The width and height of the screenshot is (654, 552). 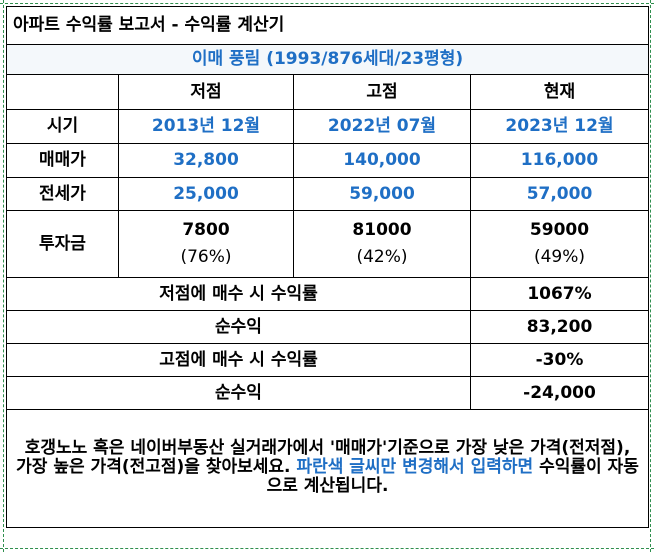 What do you see at coordinates (382, 126) in the screenshot?
I see `period-high-cell: 2022년 07월` at bounding box center [382, 126].